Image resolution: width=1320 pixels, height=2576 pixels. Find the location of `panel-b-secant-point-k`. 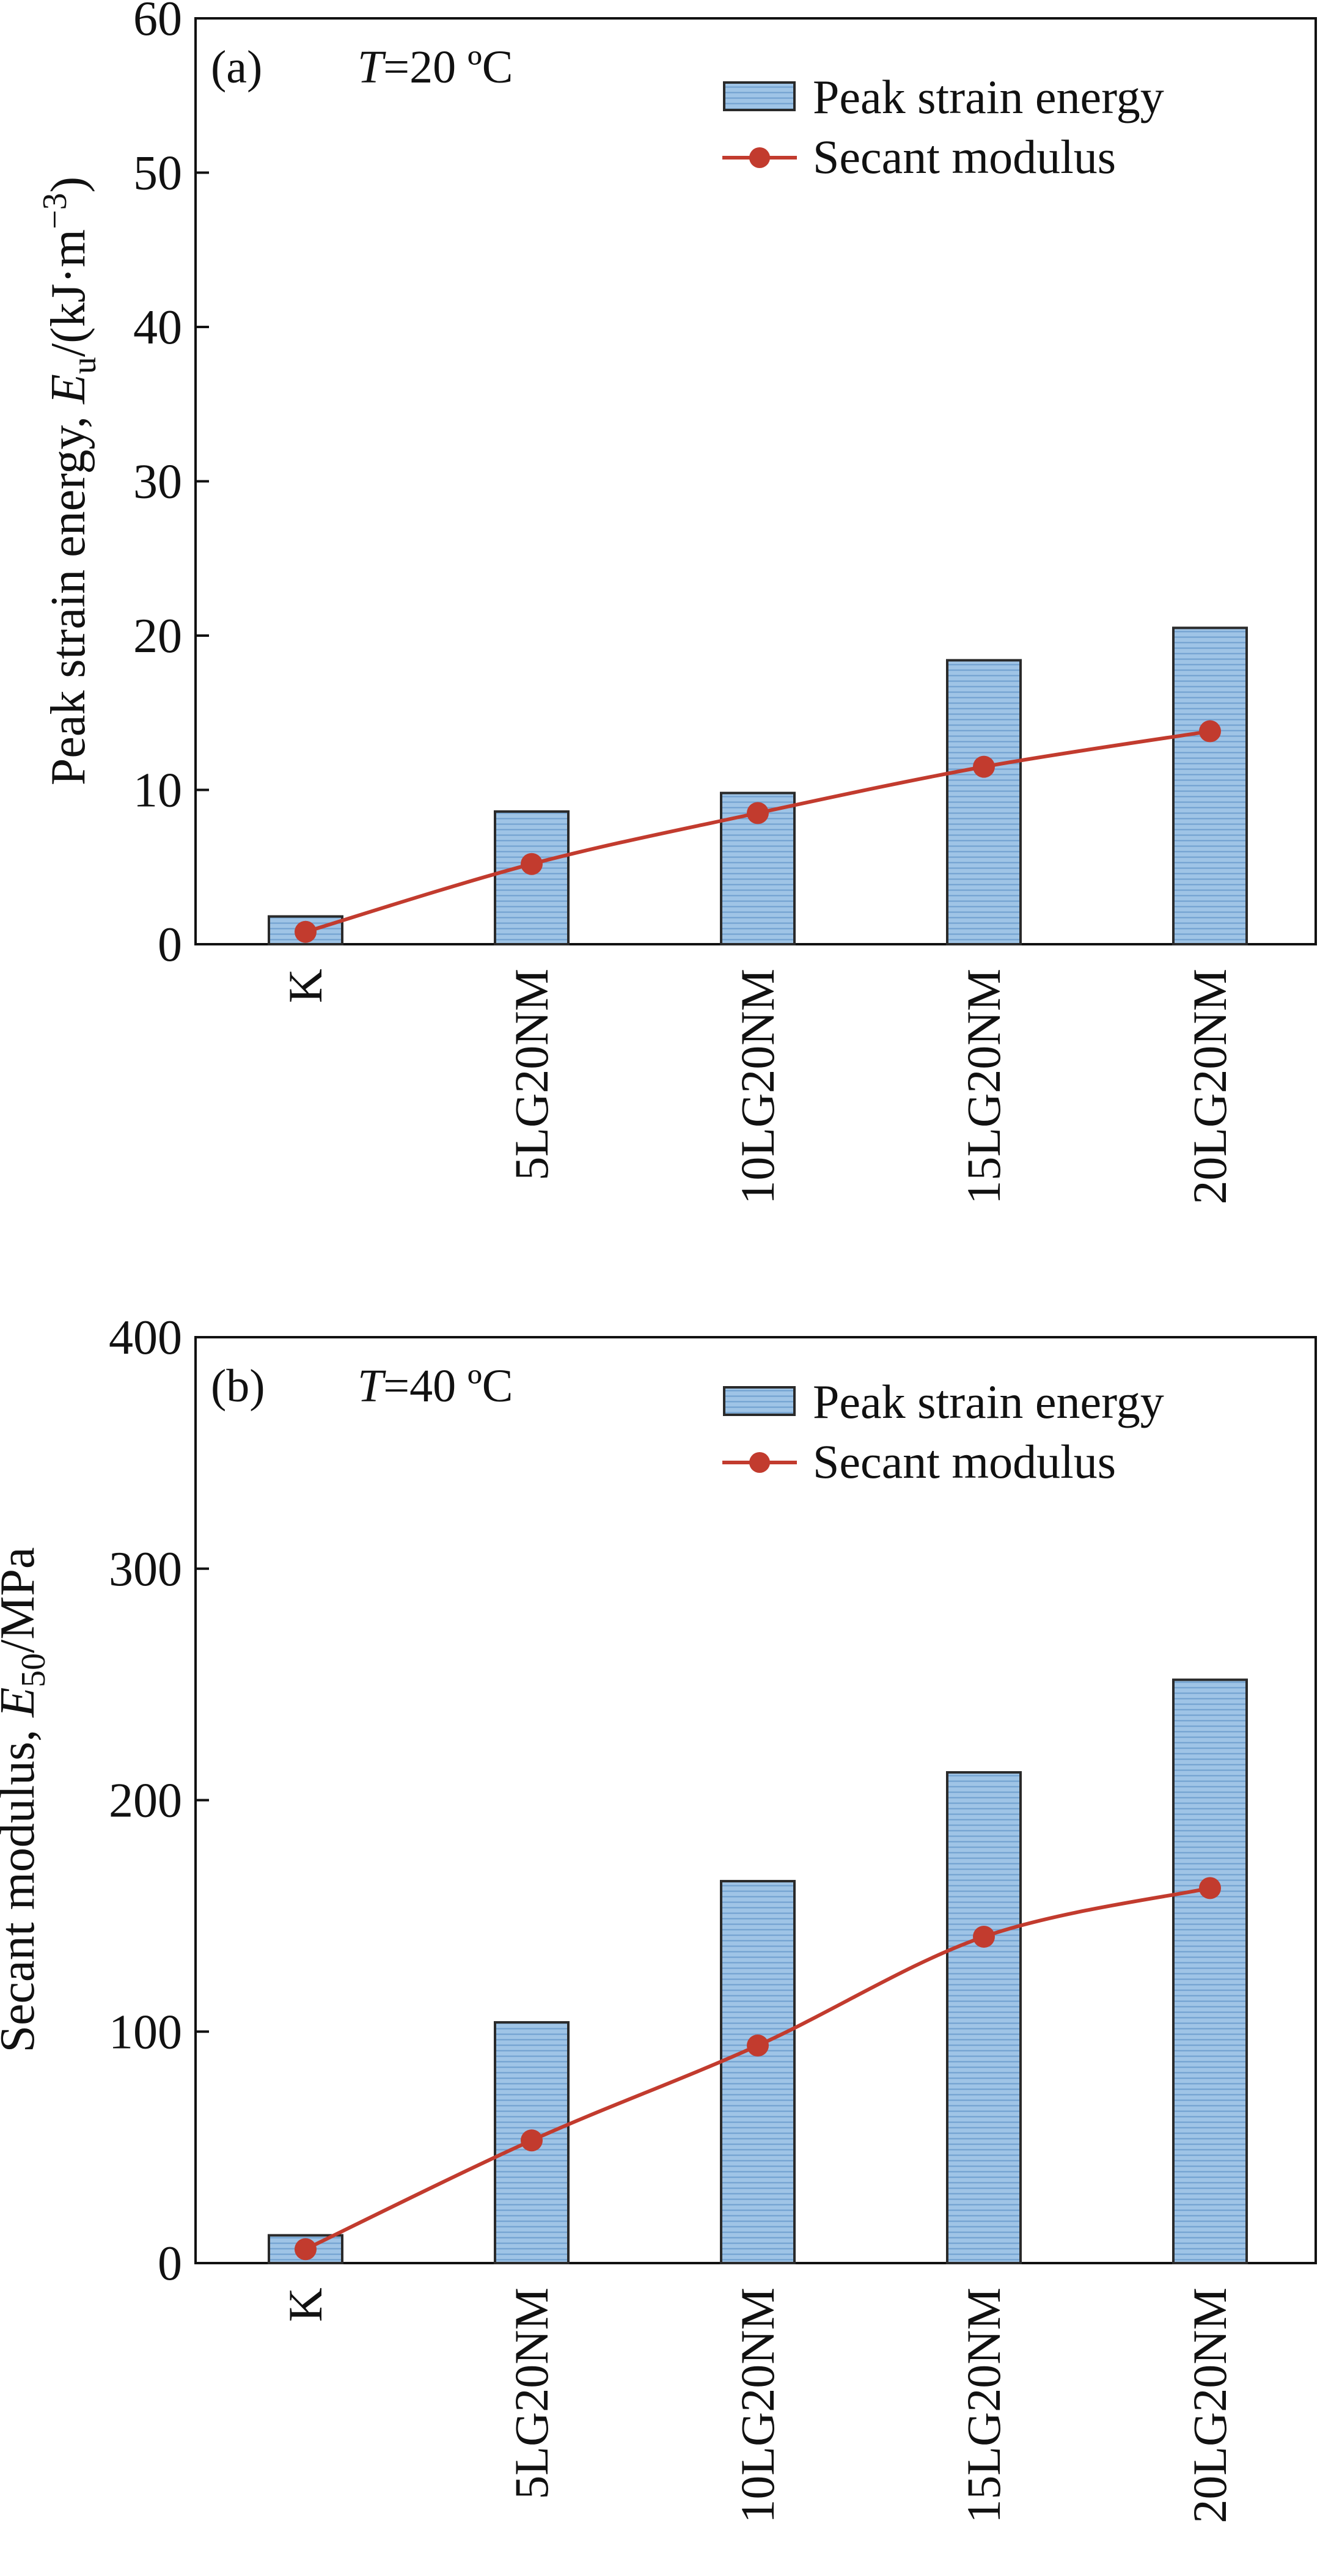

panel-b-secant-point-k is located at coordinates (306, 2249).